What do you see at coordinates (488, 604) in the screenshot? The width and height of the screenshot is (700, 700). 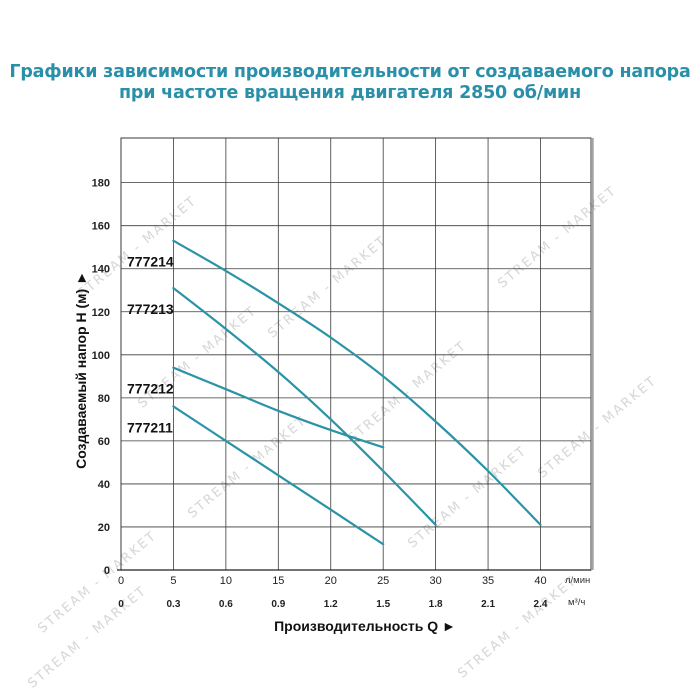 I see `x-tick-label-secondary: 2.1` at bounding box center [488, 604].